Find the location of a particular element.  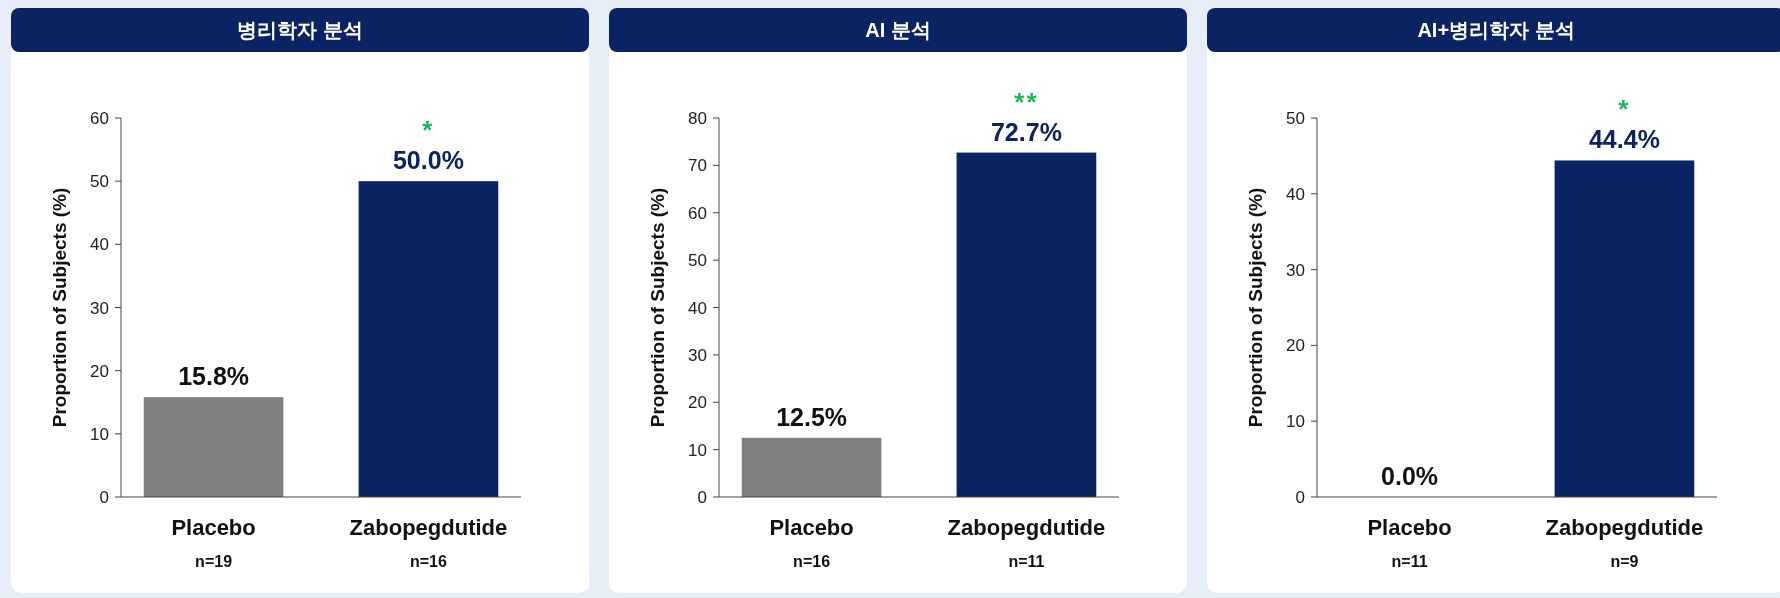

chart-title: AI+병리학자 분석 is located at coordinates (1496, 30).